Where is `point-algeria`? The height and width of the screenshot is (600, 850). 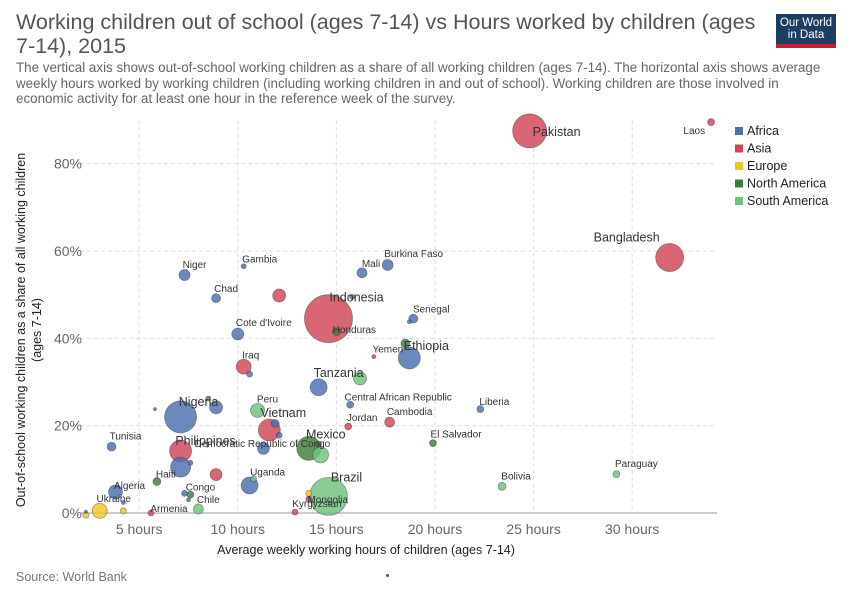 point-algeria is located at coordinates (115, 492).